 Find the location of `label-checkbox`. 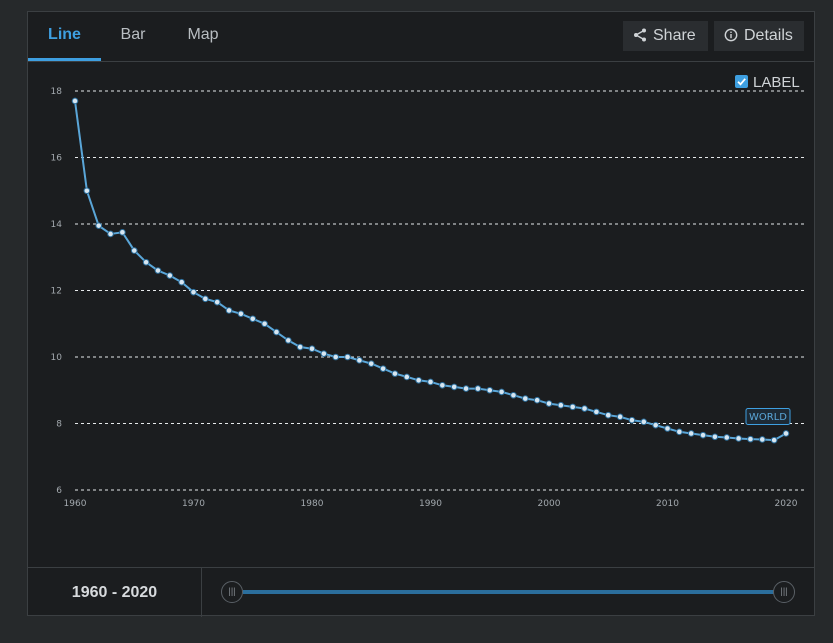

label-checkbox is located at coordinates (741, 81).